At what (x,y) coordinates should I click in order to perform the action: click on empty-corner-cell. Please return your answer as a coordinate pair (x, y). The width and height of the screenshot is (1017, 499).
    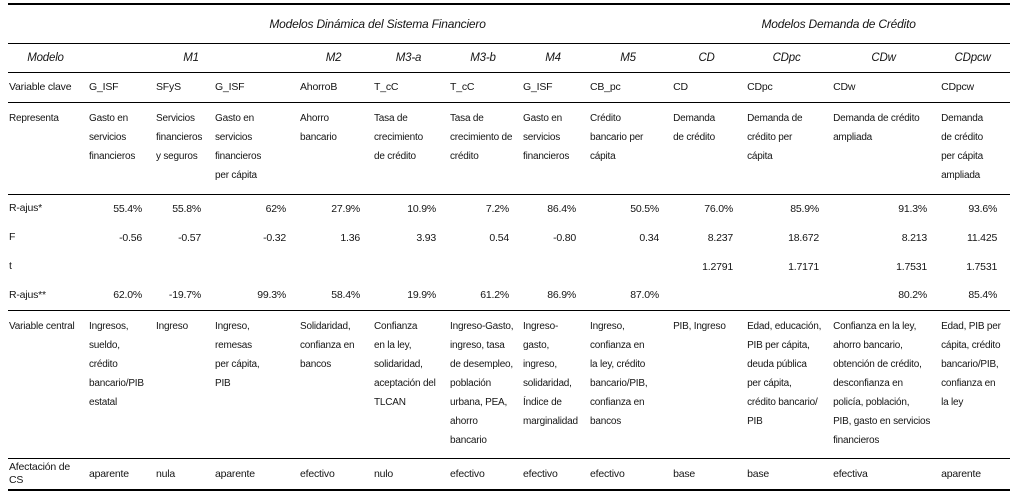
    Looking at the image, I should click on (48, 24).